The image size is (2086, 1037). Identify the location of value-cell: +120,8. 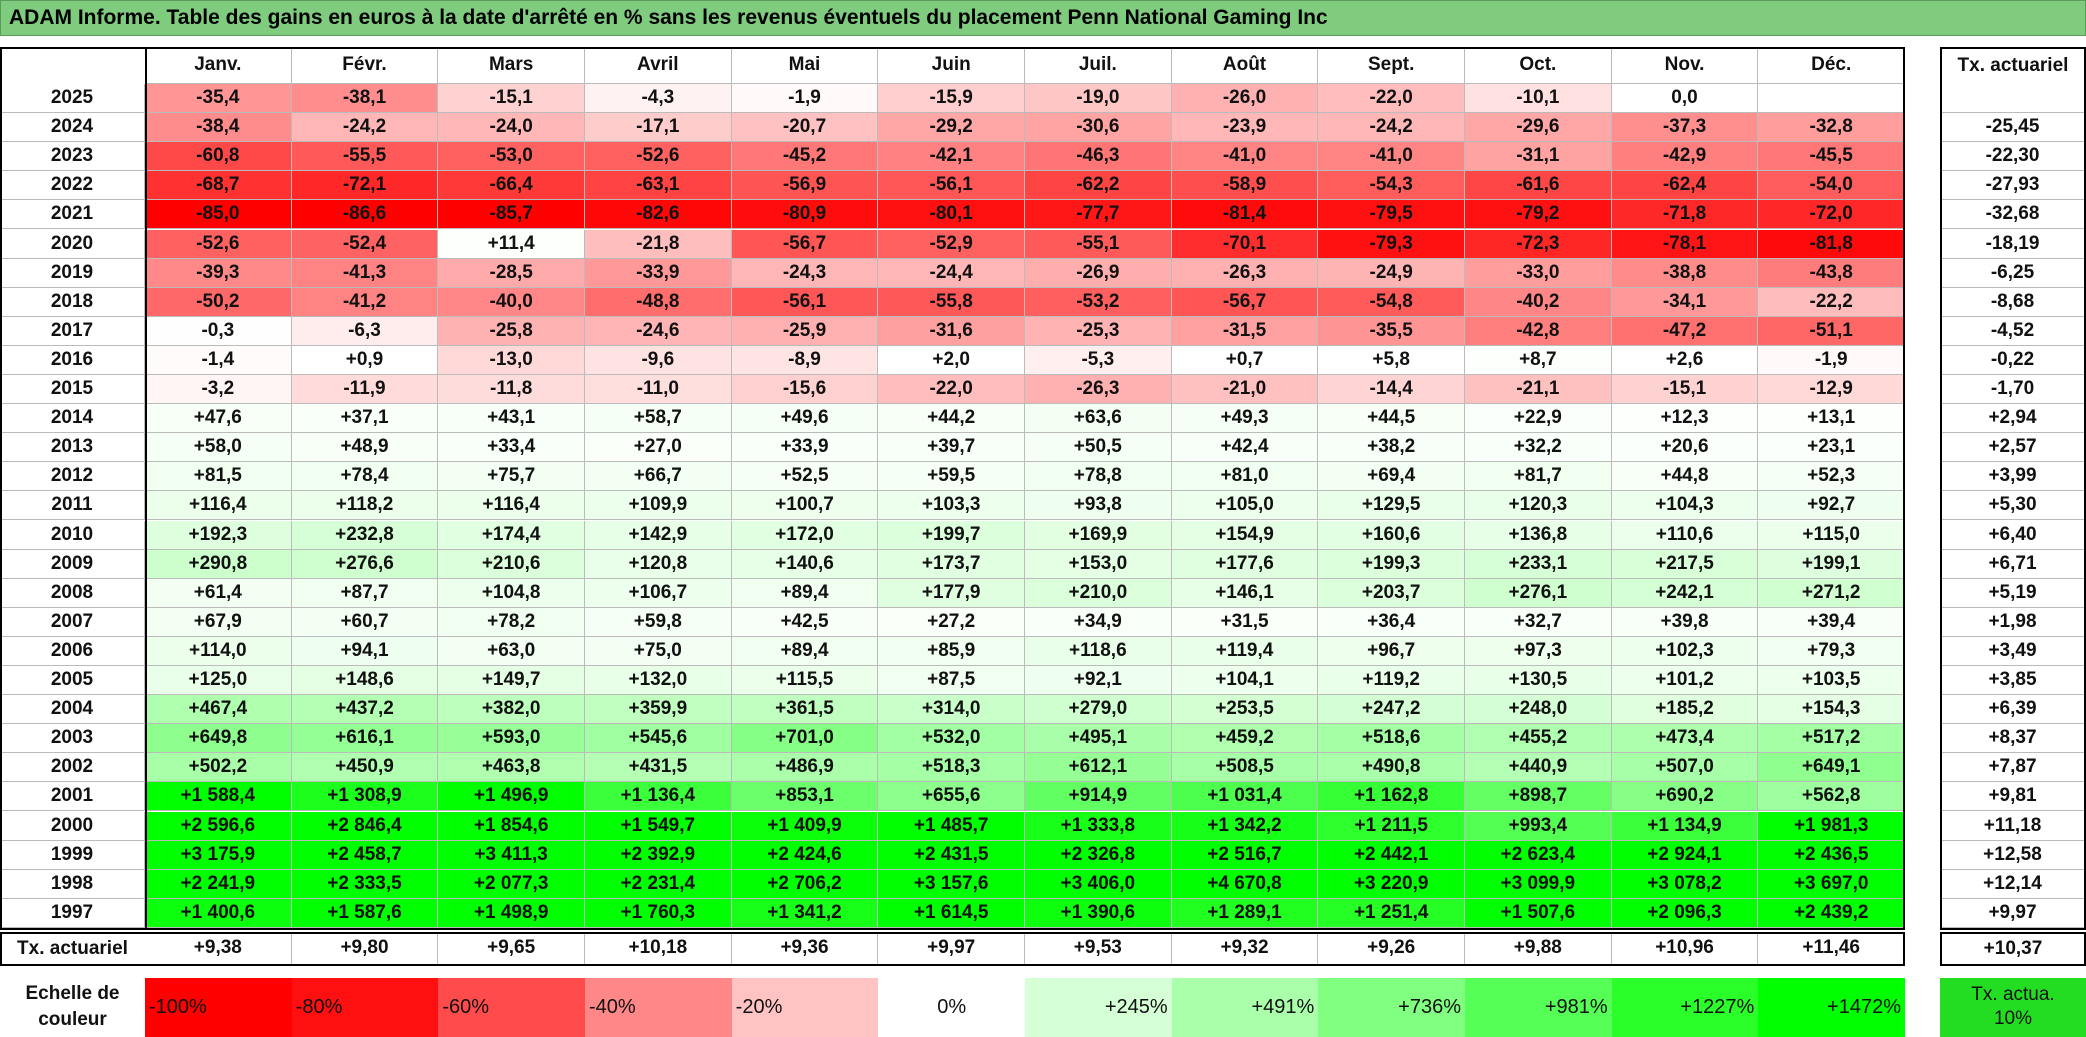
(658, 564).